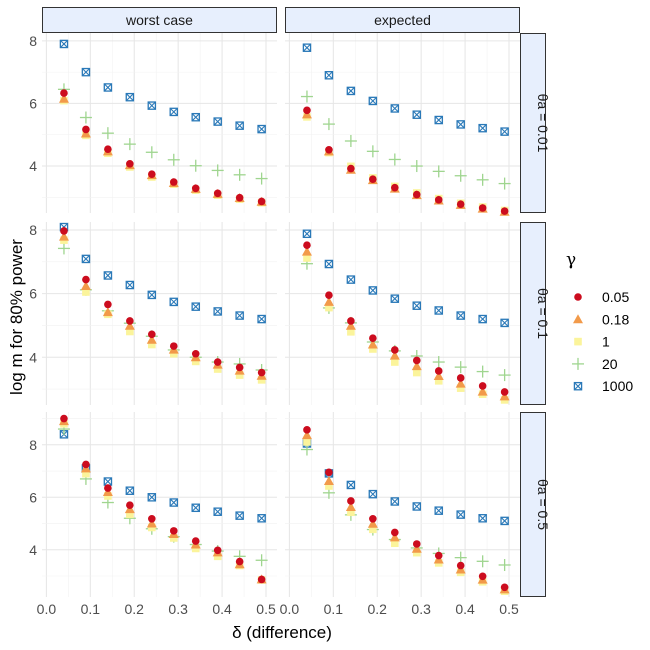 This screenshot has height=650, width=650. What do you see at coordinates (135, 609) in the screenshot?
I see `x-tick-label: 0.2` at bounding box center [135, 609].